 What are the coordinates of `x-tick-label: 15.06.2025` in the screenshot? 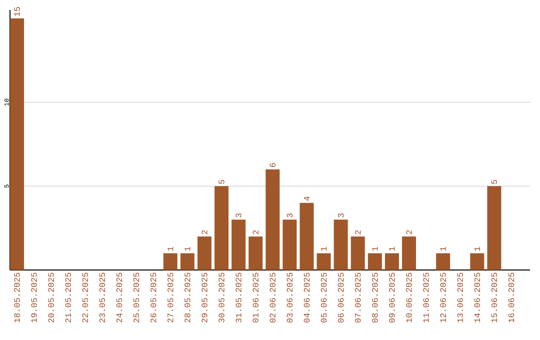 It's located at (494, 297).